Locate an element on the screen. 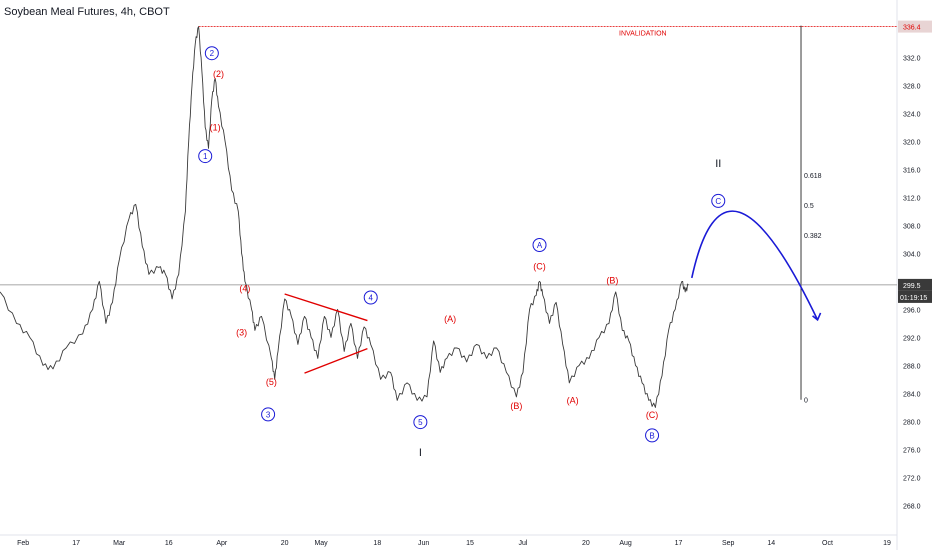  wave-label: C is located at coordinates (718, 201).